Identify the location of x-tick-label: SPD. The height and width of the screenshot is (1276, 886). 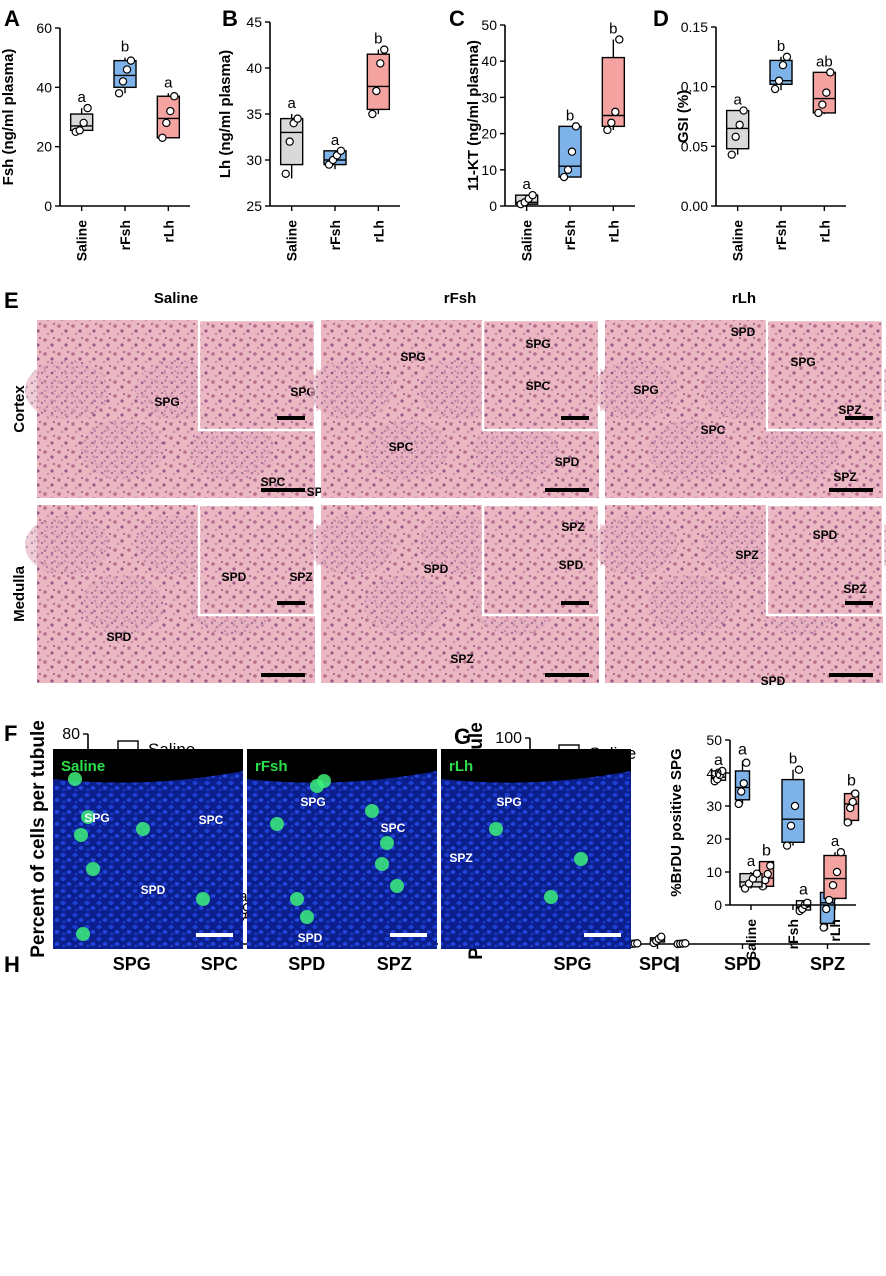
(306, 964).